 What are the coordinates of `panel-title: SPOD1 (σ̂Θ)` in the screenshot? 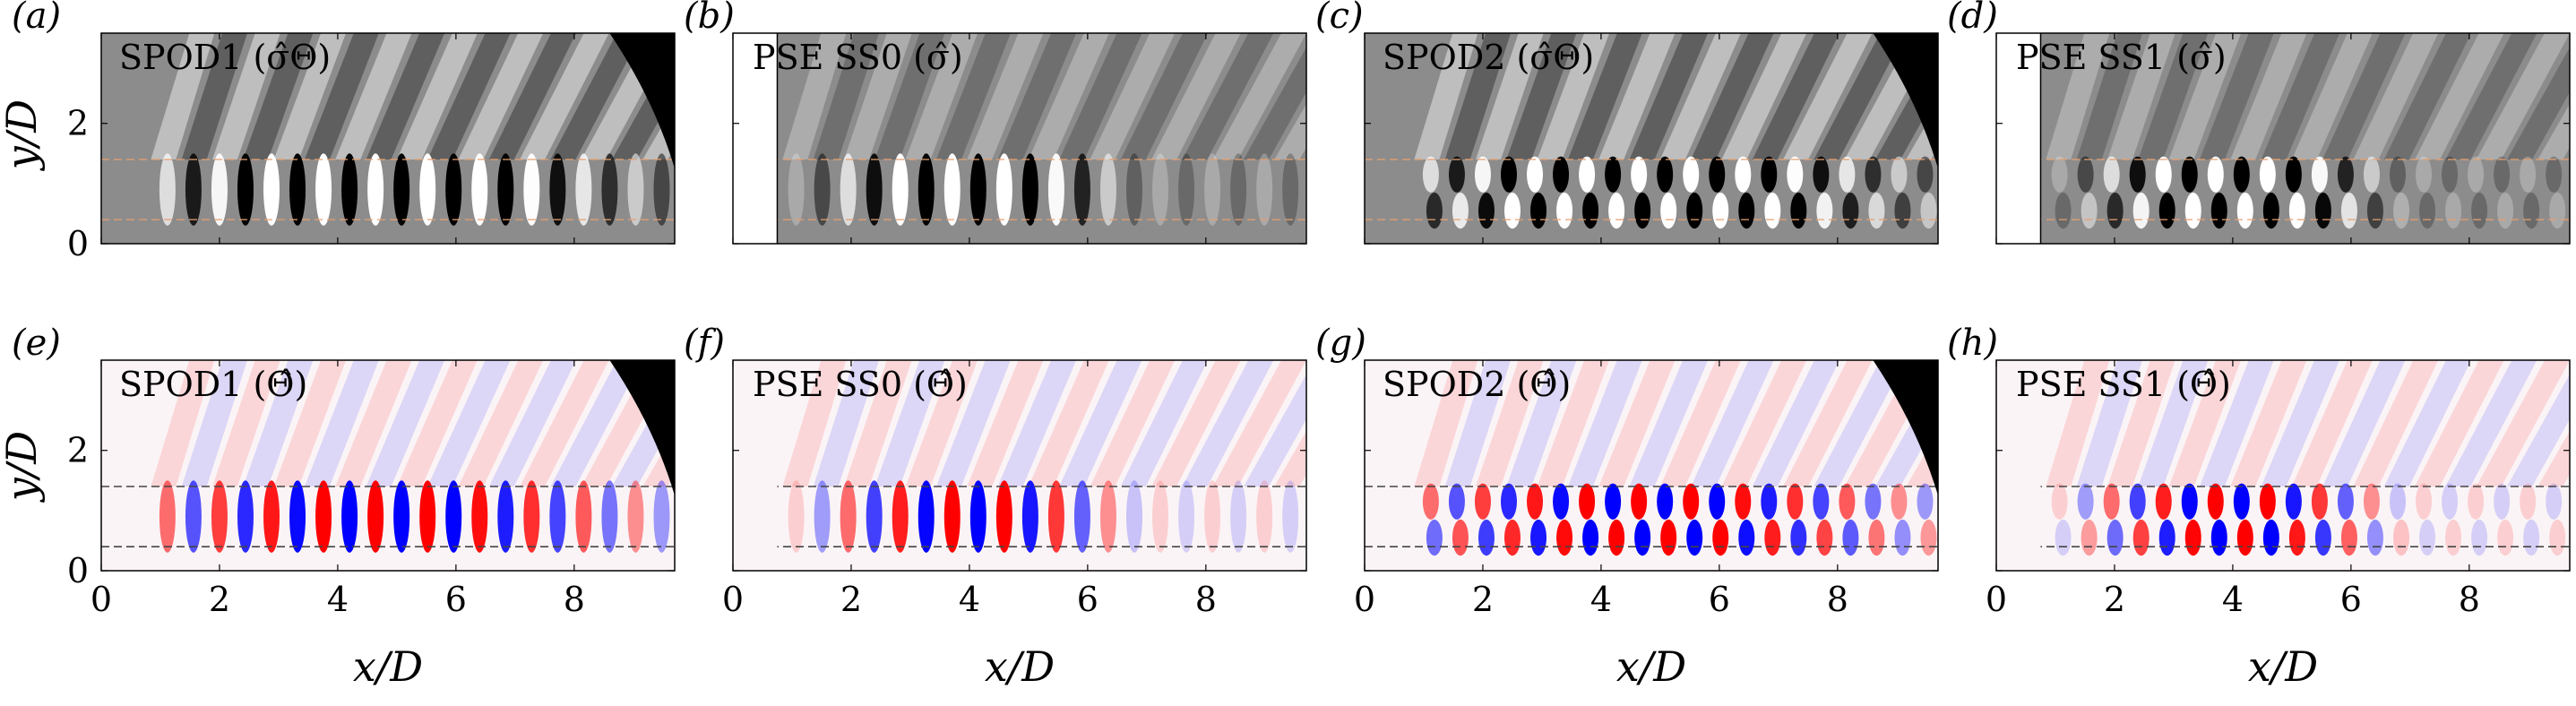 It's located at (225, 57).